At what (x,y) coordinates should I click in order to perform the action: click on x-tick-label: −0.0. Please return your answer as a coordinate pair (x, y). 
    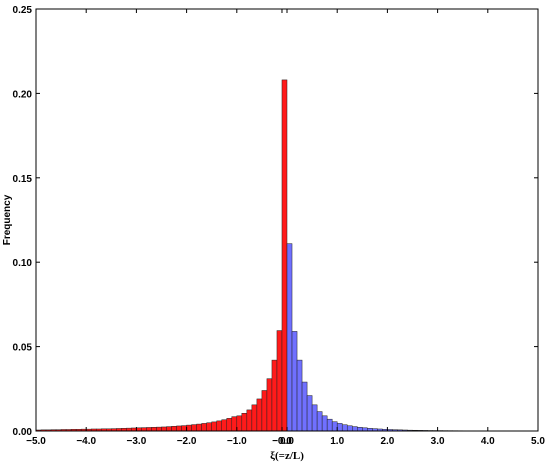
    Looking at the image, I should click on (282, 441).